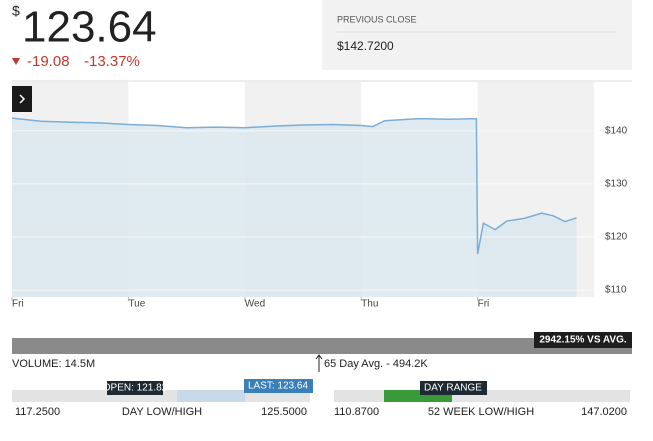  What do you see at coordinates (48, 61) in the screenshot?
I see `change: -19.08` at bounding box center [48, 61].